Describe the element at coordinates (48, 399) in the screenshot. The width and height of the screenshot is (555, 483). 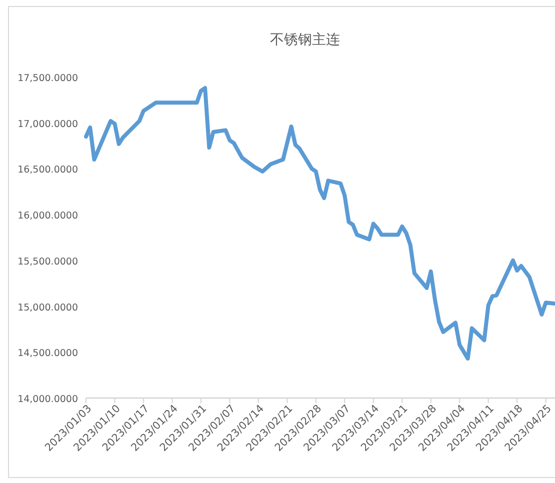
I see `y-tick-label: 14,000.0000` at that location.